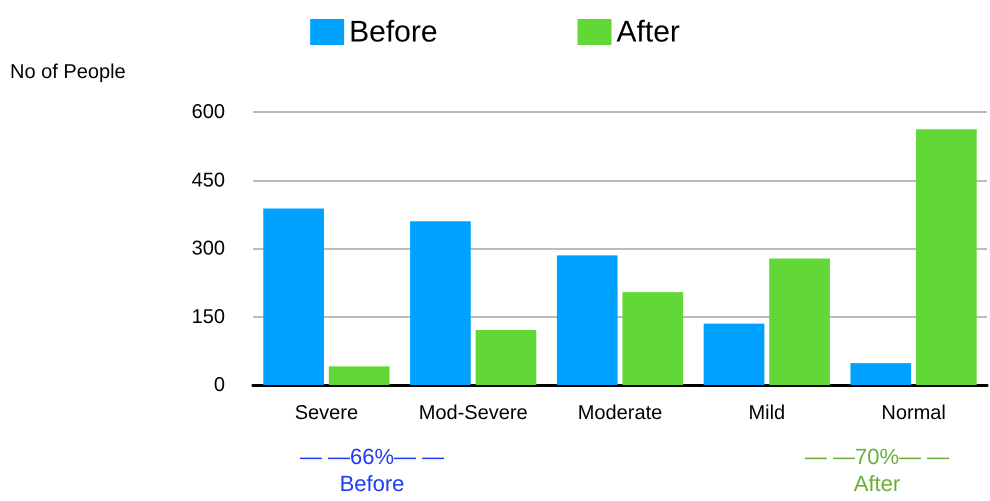  What do you see at coordinates (208, 317) in the screenshot?
I see `y-tick-label: 150` at bounding box center [208, 317].